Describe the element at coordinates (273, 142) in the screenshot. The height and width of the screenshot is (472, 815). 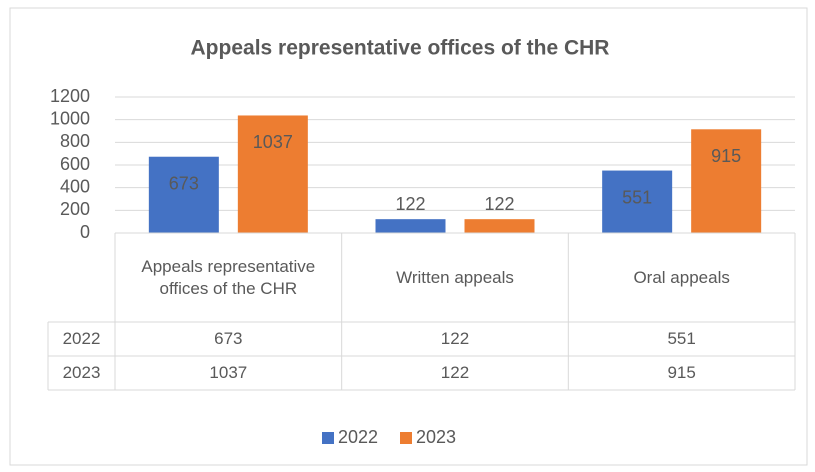
I see `data-label: 1037` at that location.